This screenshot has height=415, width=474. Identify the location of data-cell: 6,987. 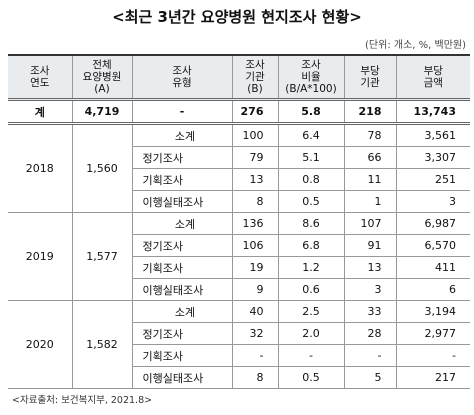
(432, 223).